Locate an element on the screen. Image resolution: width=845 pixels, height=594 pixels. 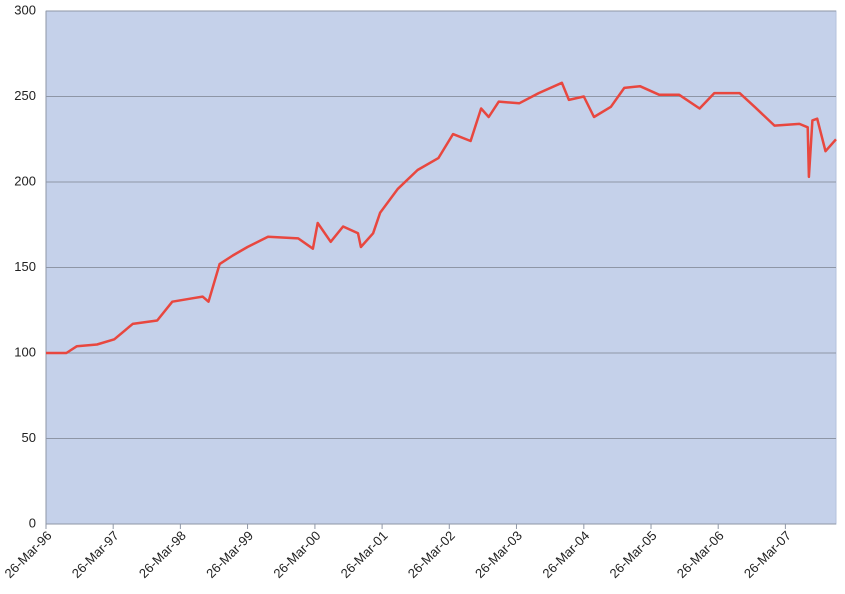
x-tick-label: 26-Mar-07 is located at coordinates (767, 554).